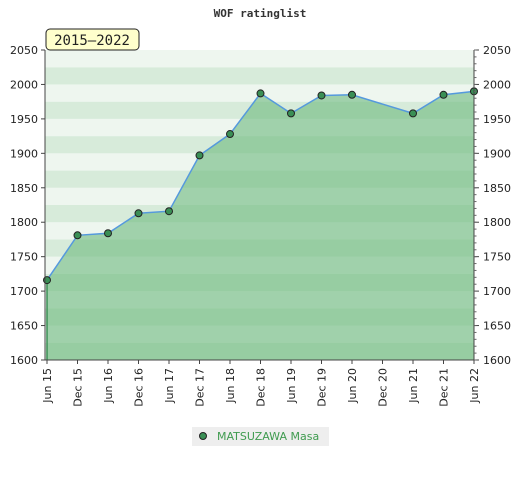 Image resolution: width=520 pixels, height=480 pixels. What do you see at coordinates (497, 188) in the screenshot?
I see `y-tick-label-right: 1850` at bounding box center [497, 188].